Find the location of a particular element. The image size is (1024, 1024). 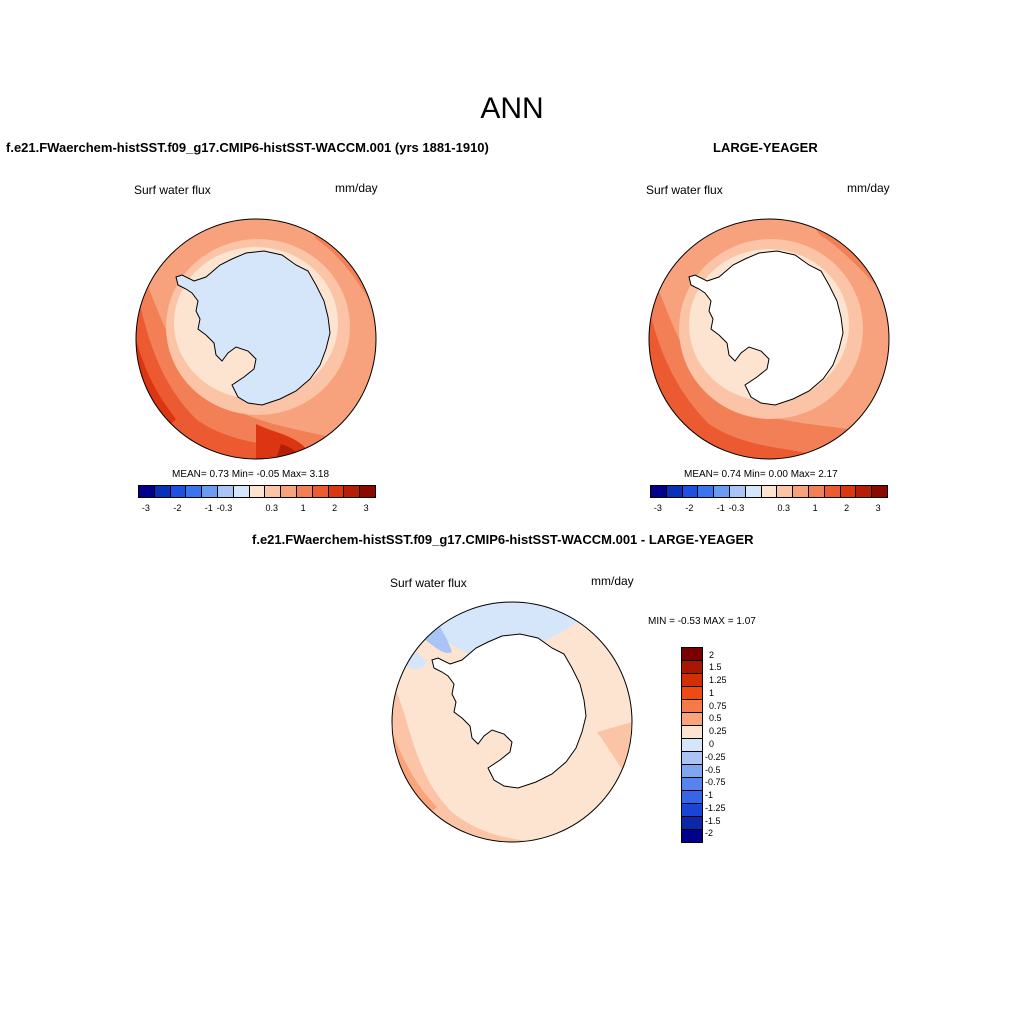

panel3-colorbar-tick-label: 1 is located at coordinates (712, 692).